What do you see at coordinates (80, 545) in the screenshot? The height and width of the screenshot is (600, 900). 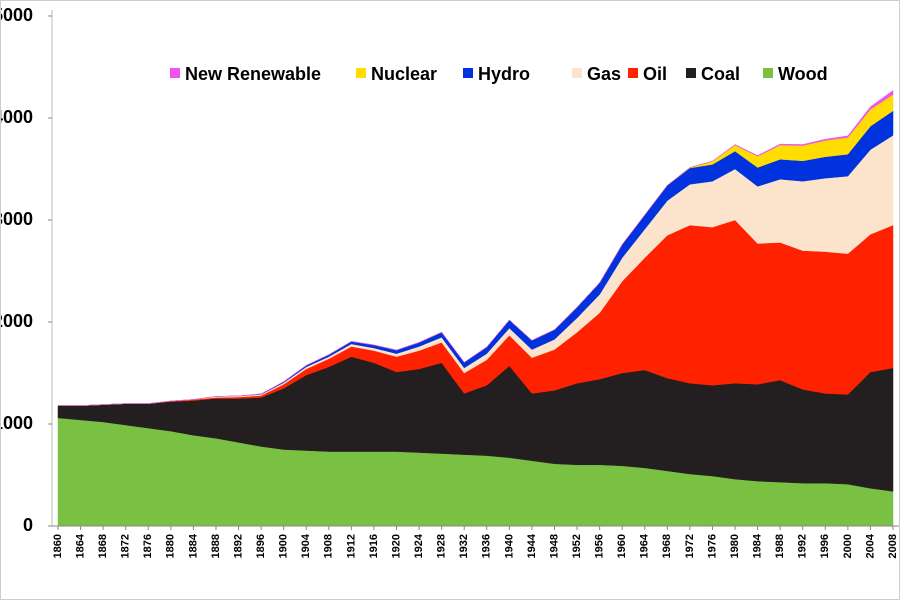 I see `x-tick-label: 1864` at bounding box center [80, 545].